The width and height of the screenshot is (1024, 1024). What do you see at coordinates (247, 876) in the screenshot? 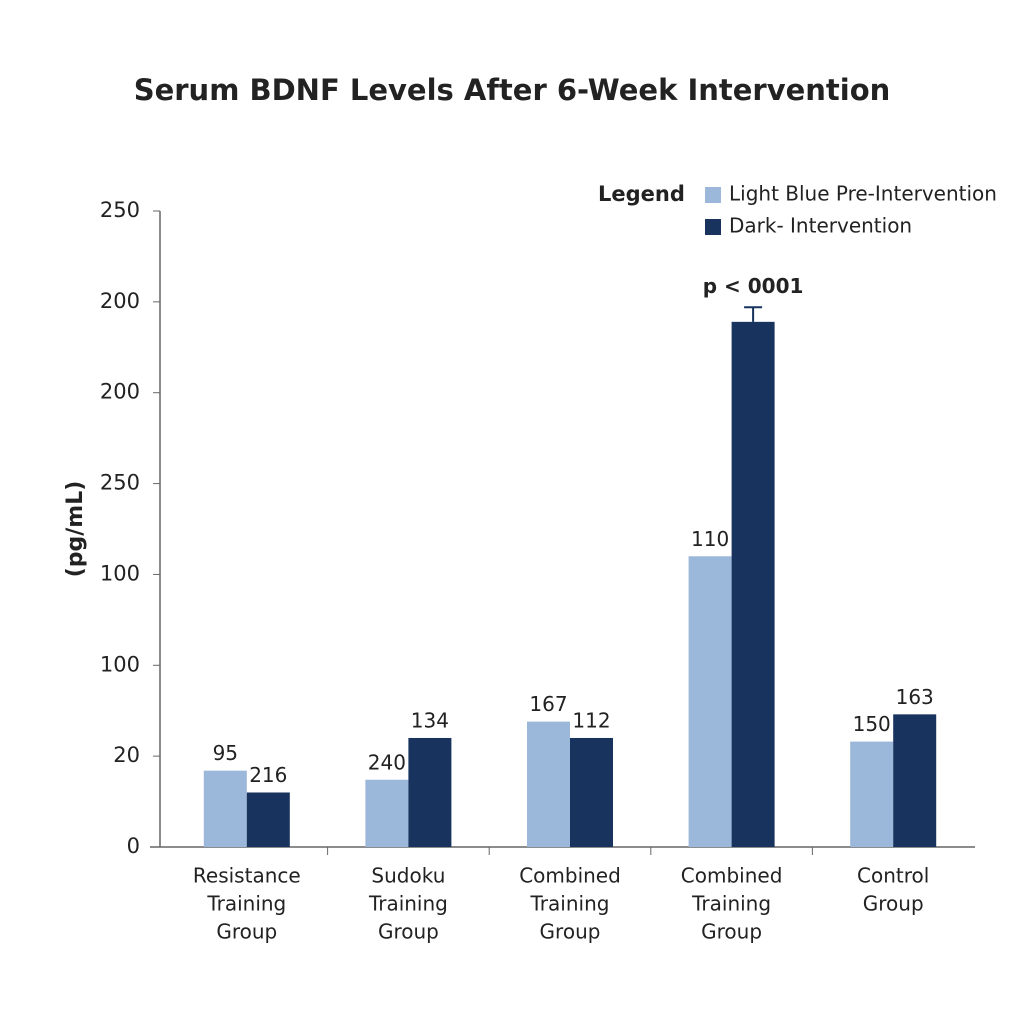
I see `x-tick-label: Resistance` at bounding box center [247, 876].